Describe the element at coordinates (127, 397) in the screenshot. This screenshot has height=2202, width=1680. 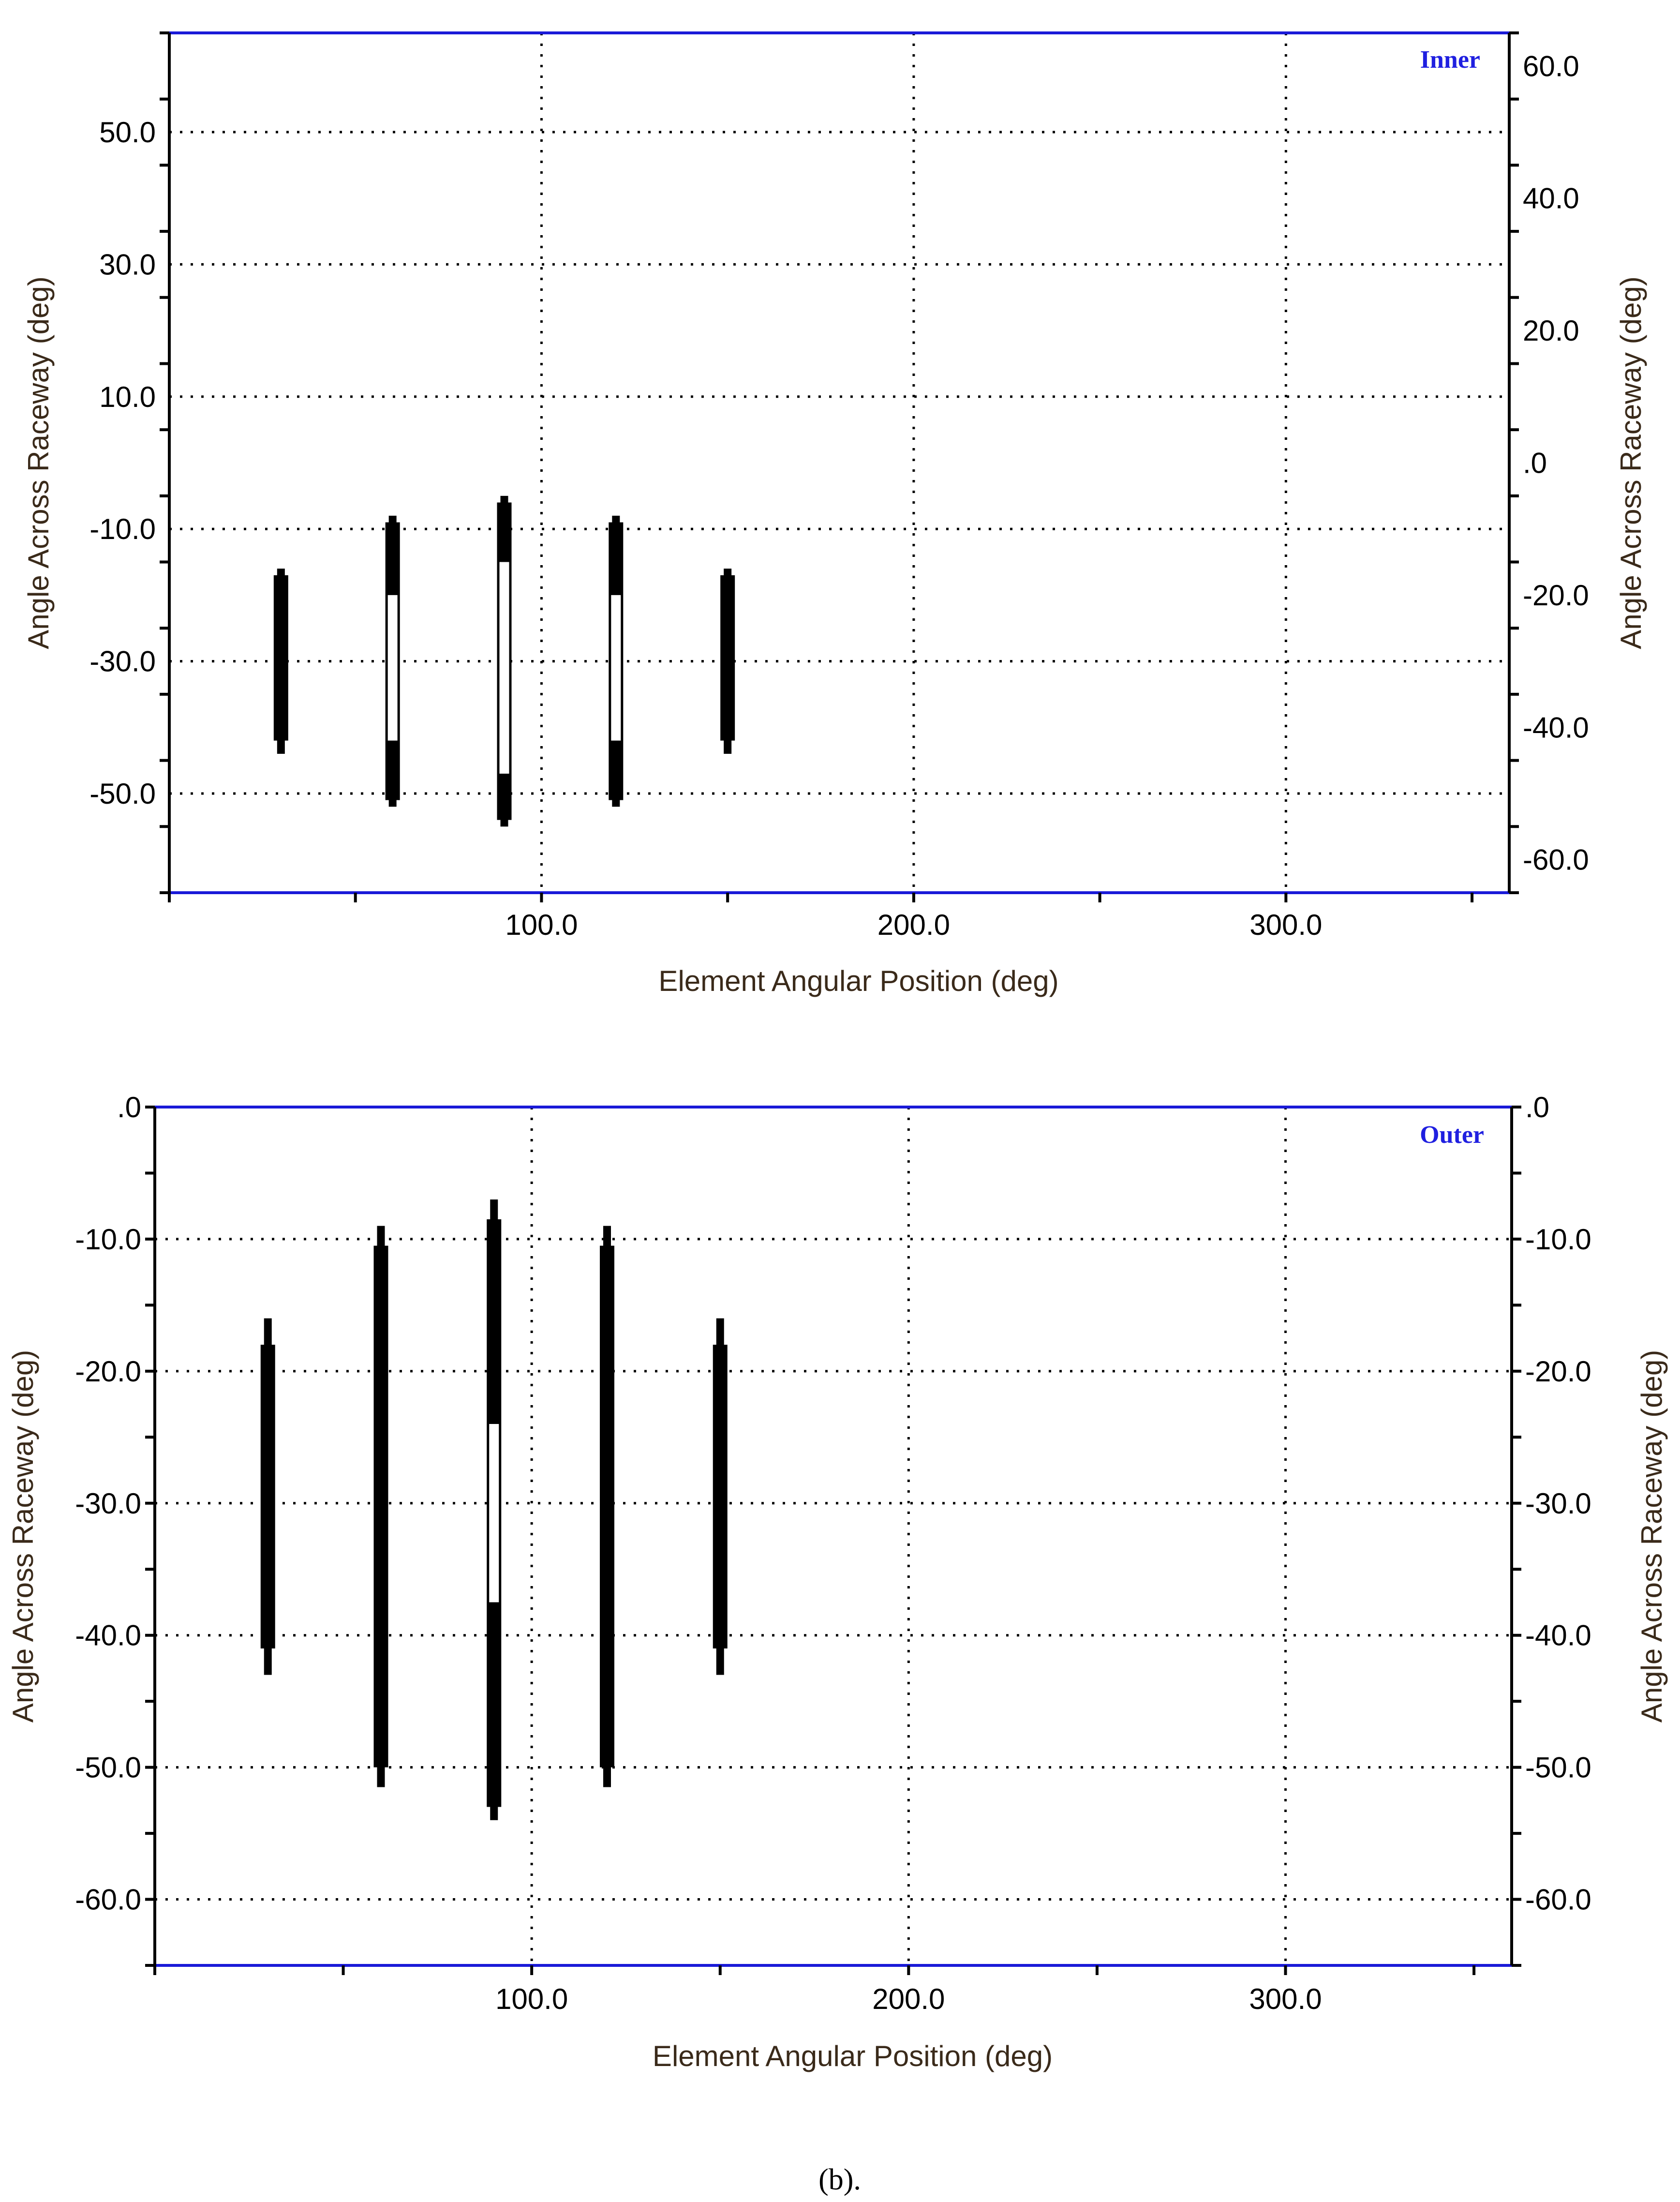
I see `y-left-tick-label: 10.0` at that location.